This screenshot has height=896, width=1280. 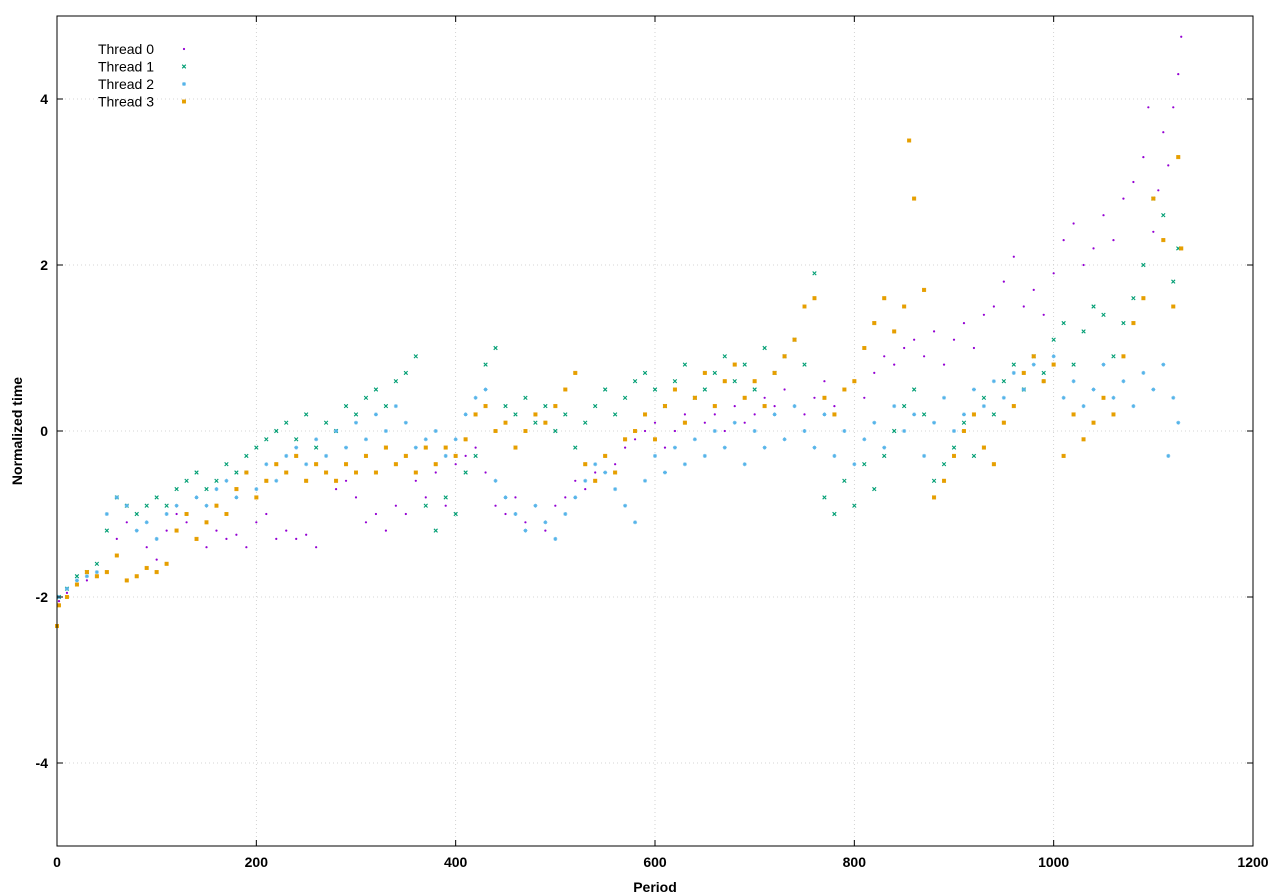 What do you see at coordinates (184, 49) in the screenshot?
I see `legend-marker` at bounding box center [184, 49].